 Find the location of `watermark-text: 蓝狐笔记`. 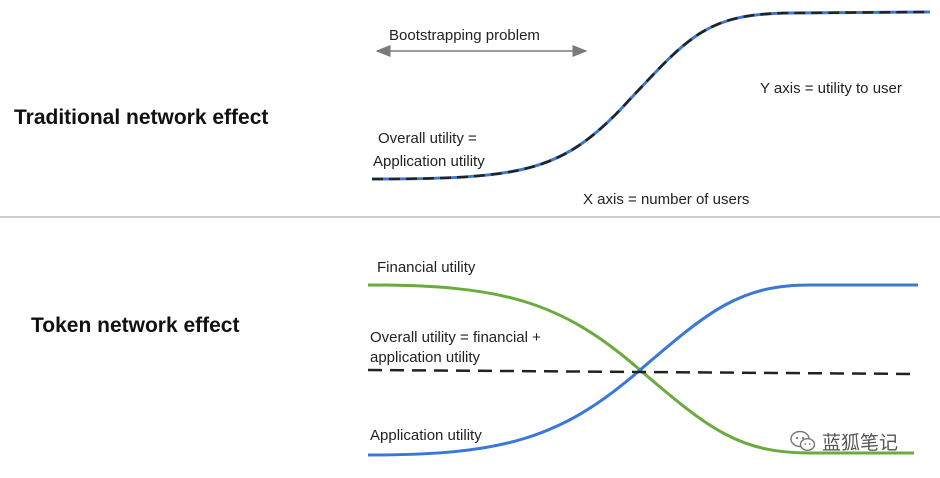

watermark-text: 蓝狐笔记 is located at coordinates (860, 442).